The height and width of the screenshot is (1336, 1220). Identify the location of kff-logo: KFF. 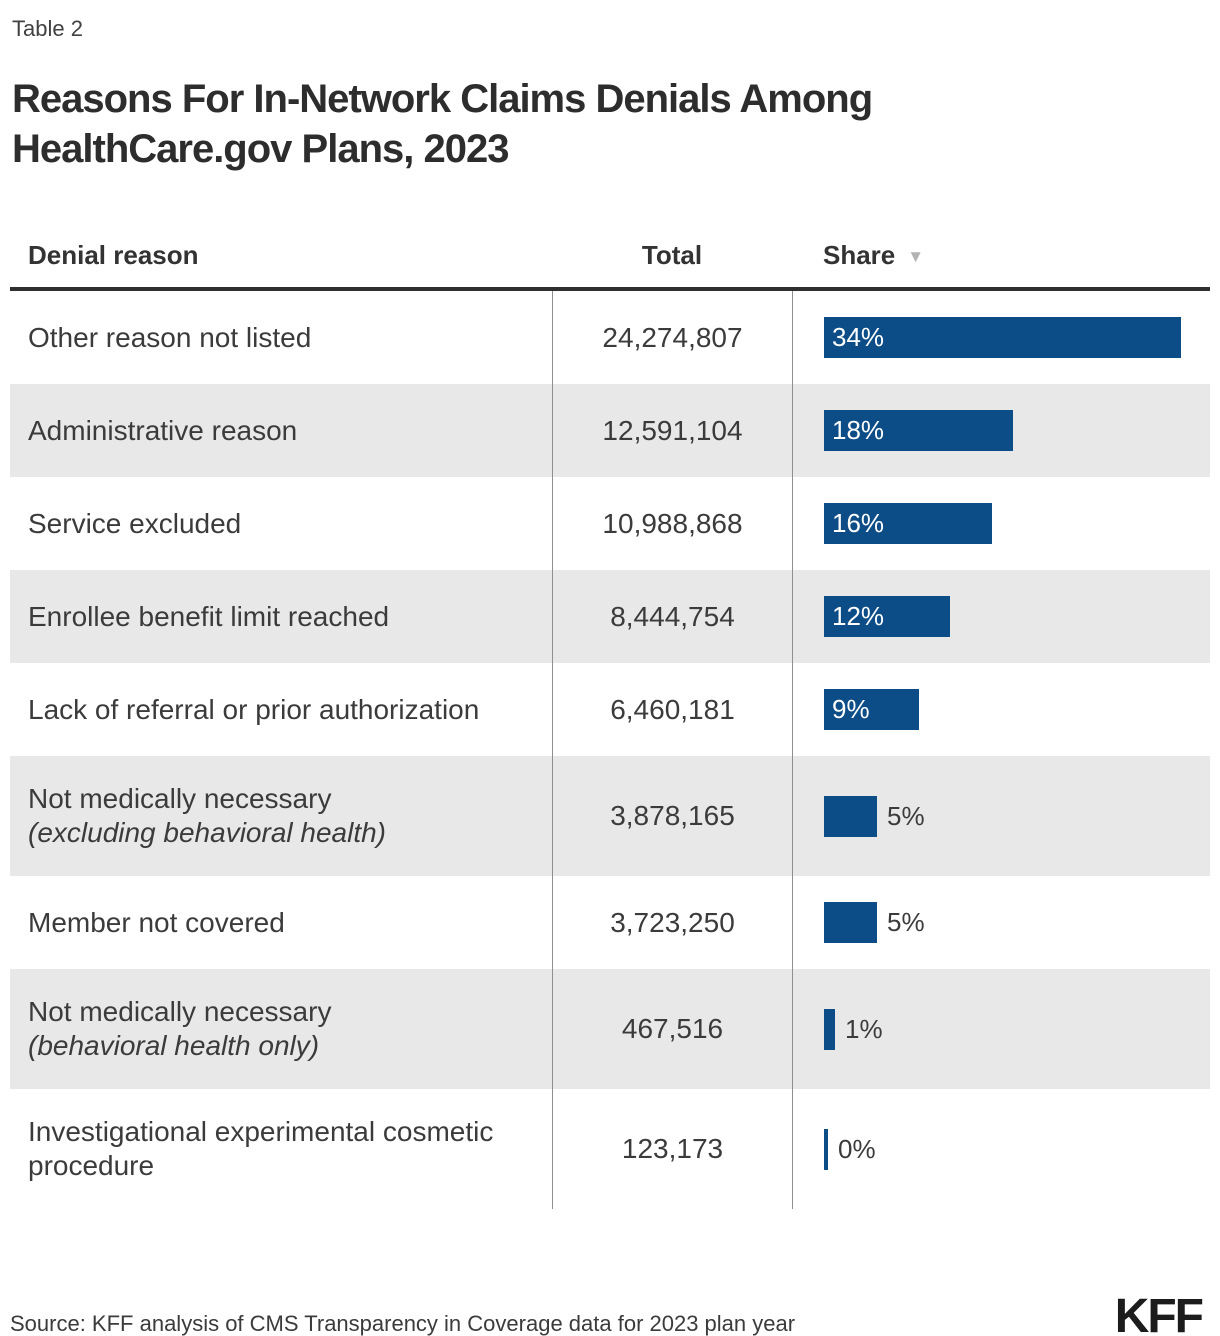
(1159, 1313).